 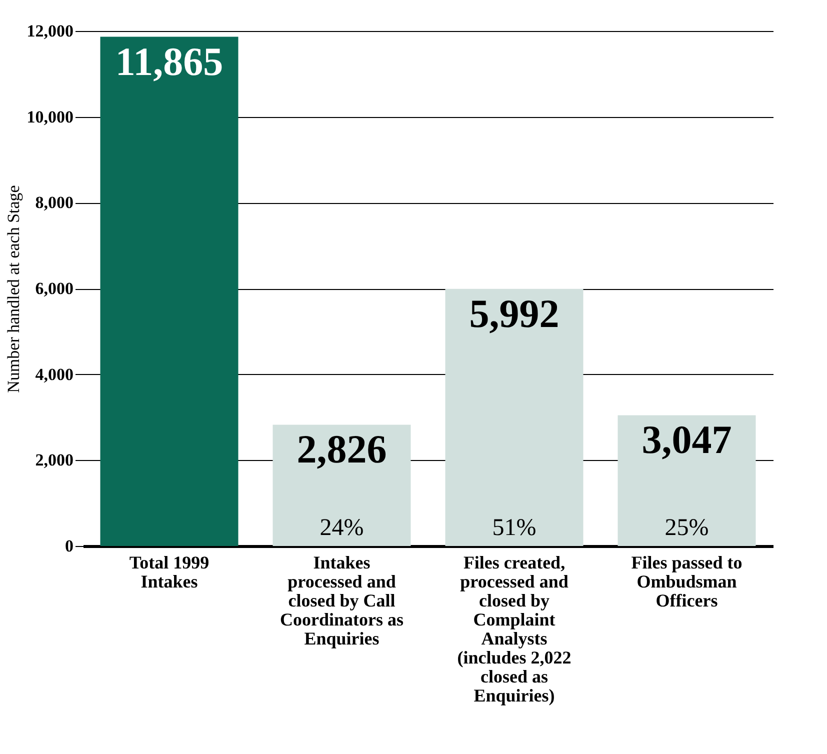 I want to click on y-tick-label: 2,000, so click(x=54, y=460).